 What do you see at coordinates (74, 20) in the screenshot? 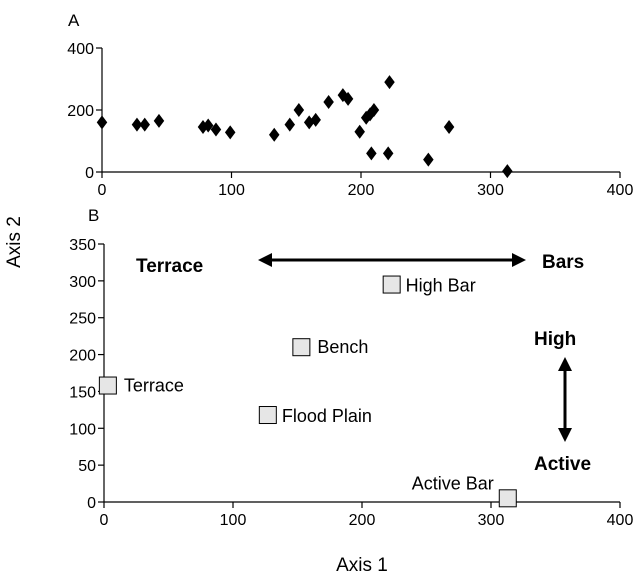
I see `panel-a-label: A` at bounding box center [74, 20].